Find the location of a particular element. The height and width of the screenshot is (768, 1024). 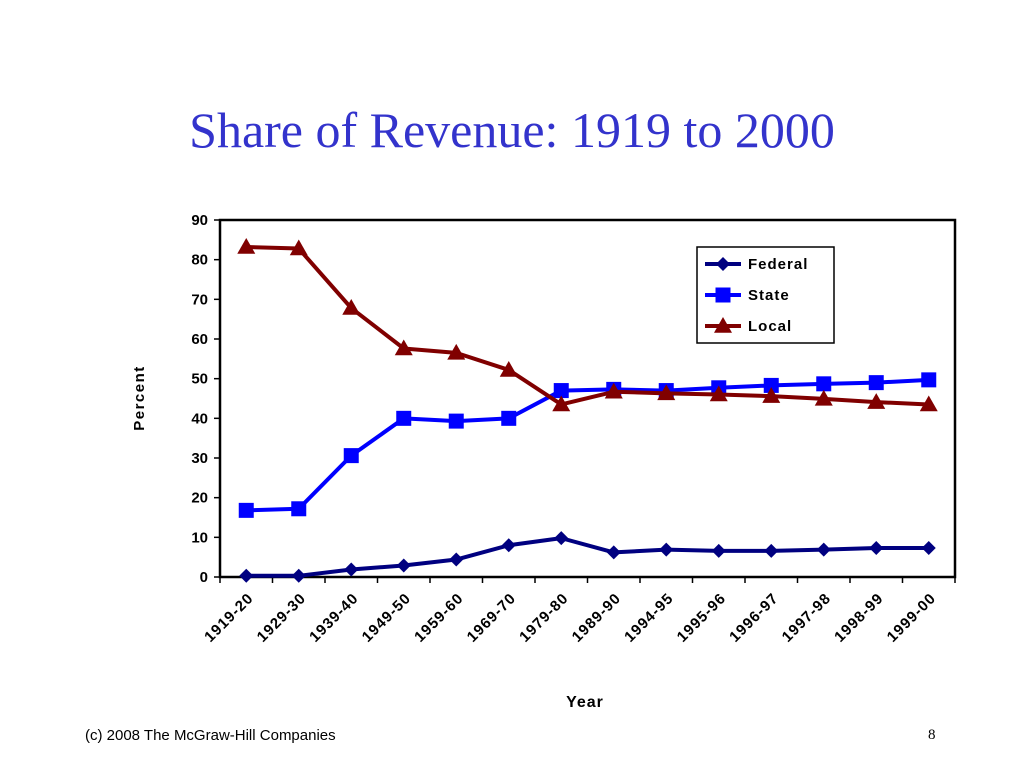

legend-item-state: State is located at coordinates (747, 295).